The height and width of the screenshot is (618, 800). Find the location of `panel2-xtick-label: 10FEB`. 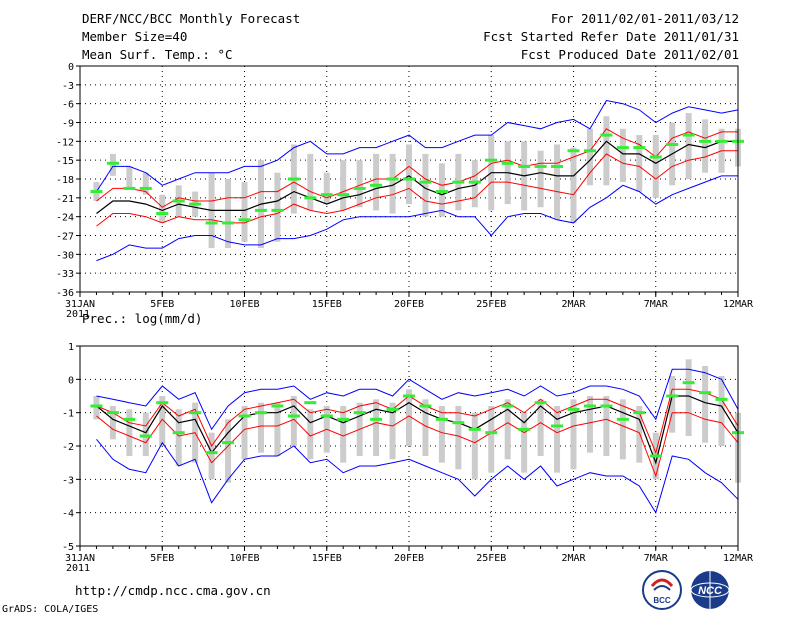

panel2-xtick-label: 10FEB is located at coordinates (244, 558).